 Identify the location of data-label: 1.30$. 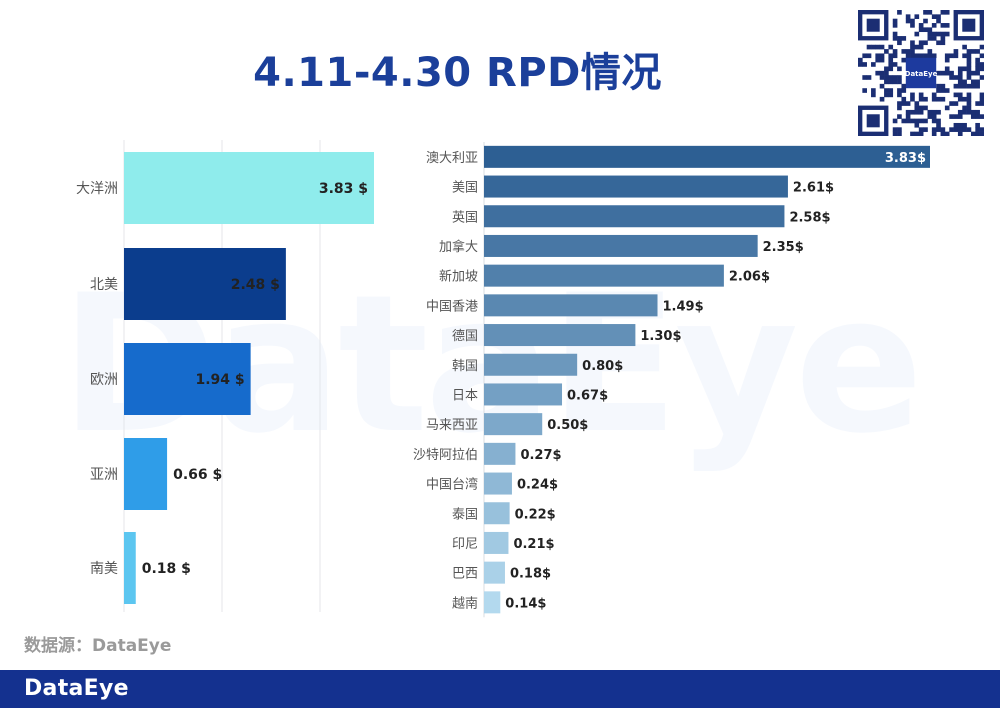
(660, 336).